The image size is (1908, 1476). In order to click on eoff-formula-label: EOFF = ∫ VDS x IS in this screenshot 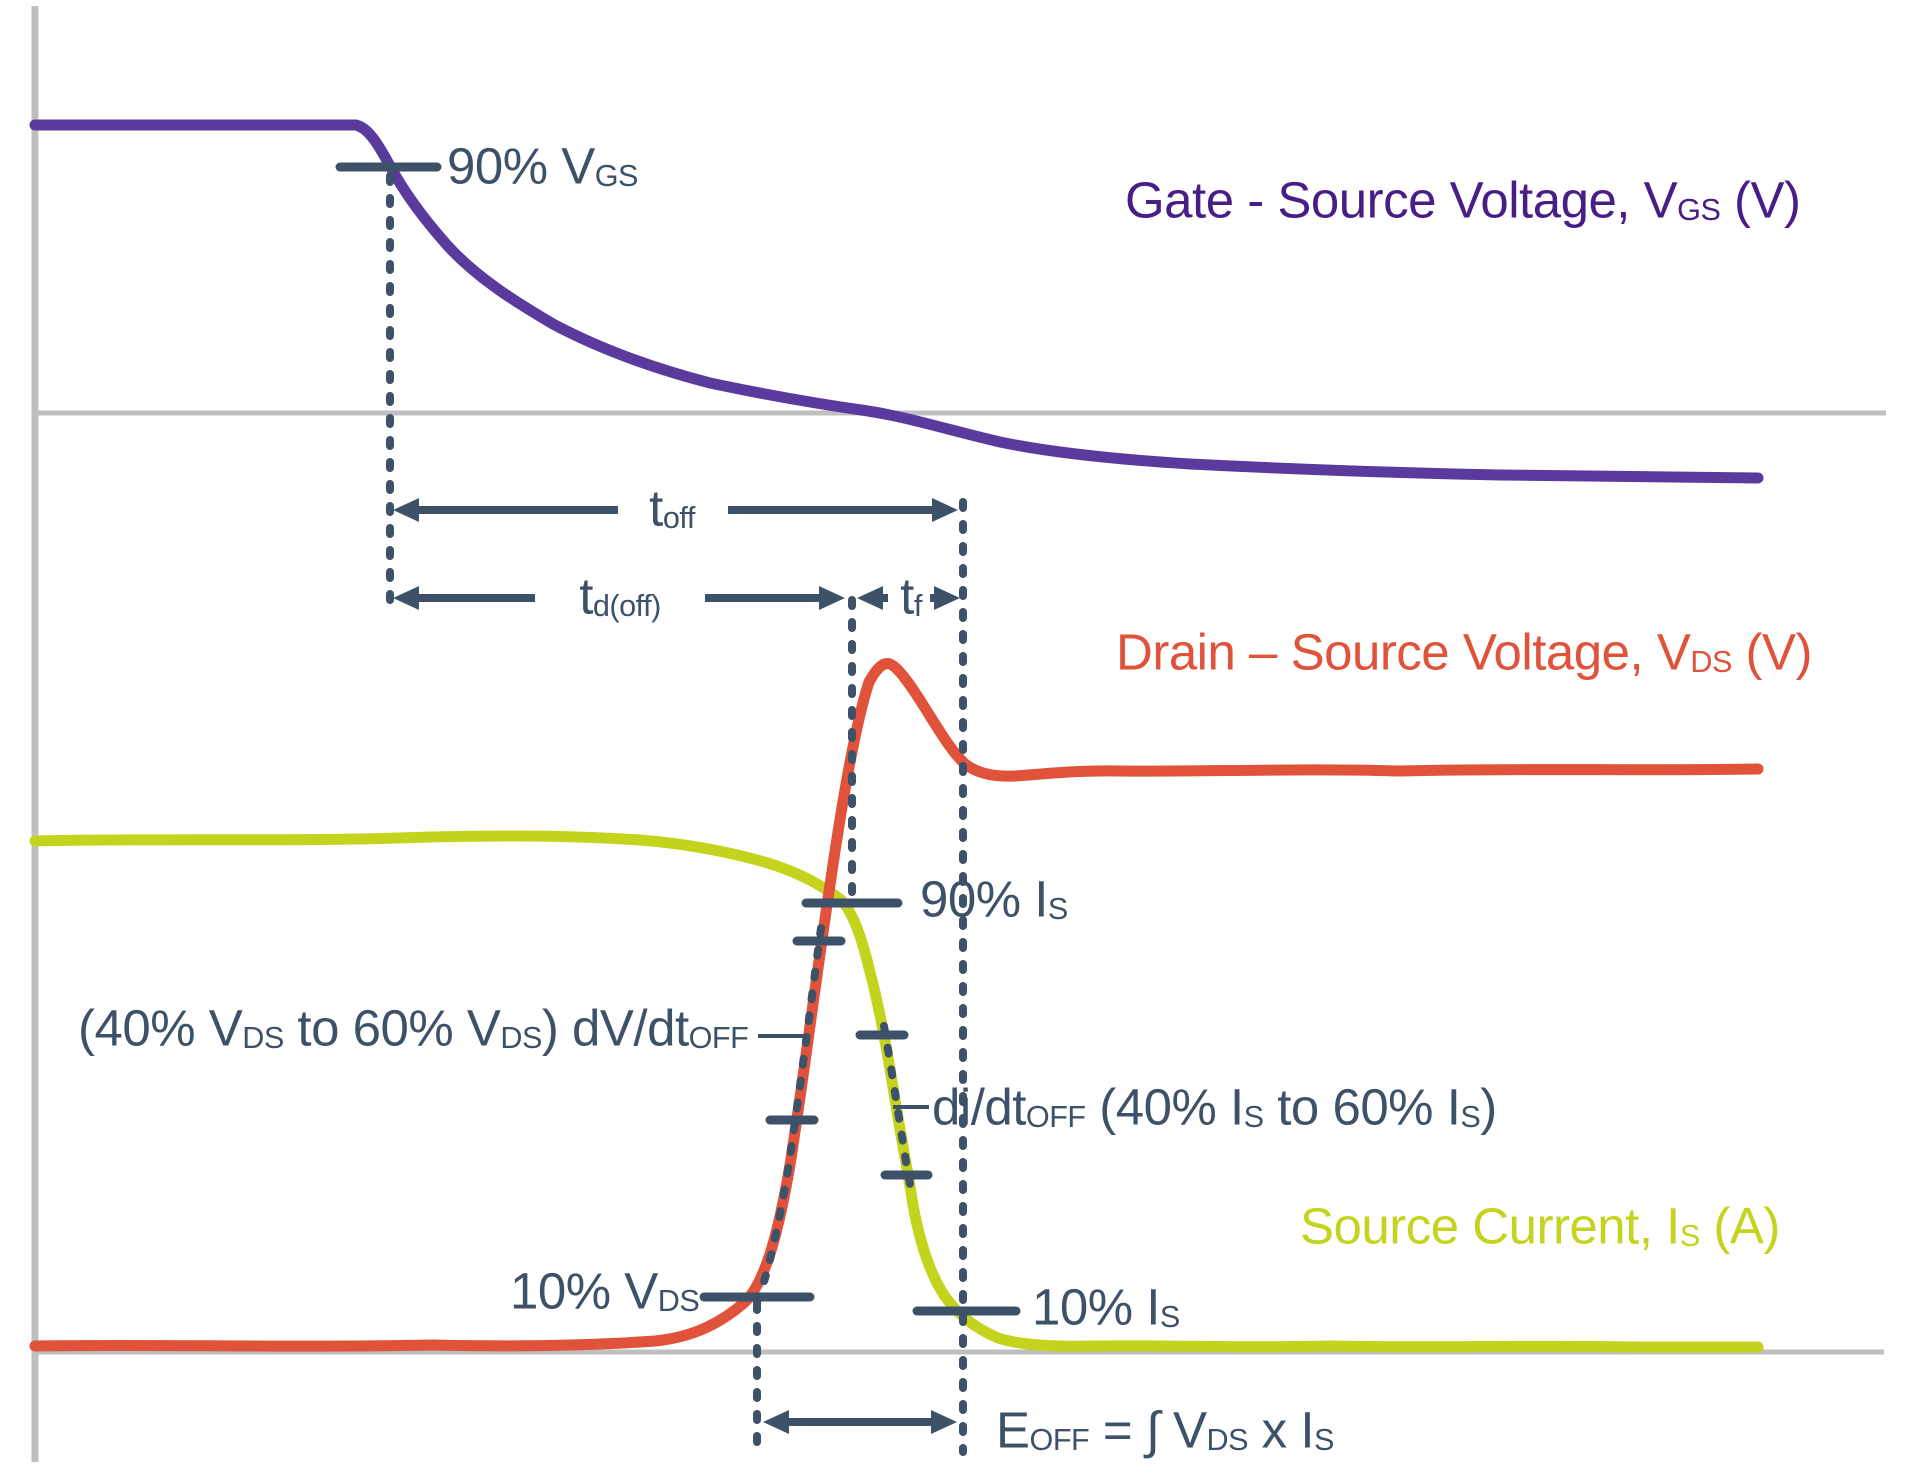, I will do `click(1165, 1430)`.